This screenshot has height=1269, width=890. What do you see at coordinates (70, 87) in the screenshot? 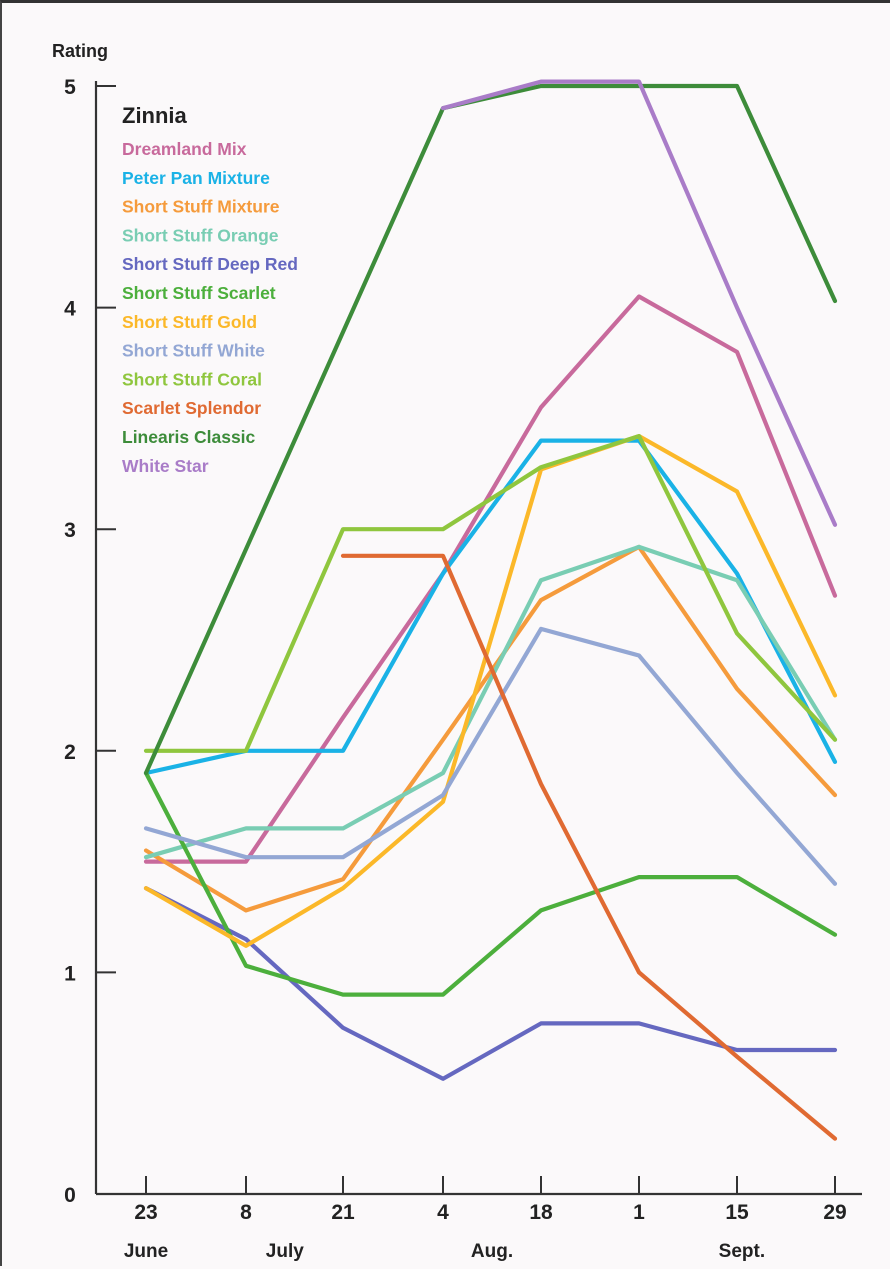
I see `y-tick-label: 5` at bounding box center [70, 87].